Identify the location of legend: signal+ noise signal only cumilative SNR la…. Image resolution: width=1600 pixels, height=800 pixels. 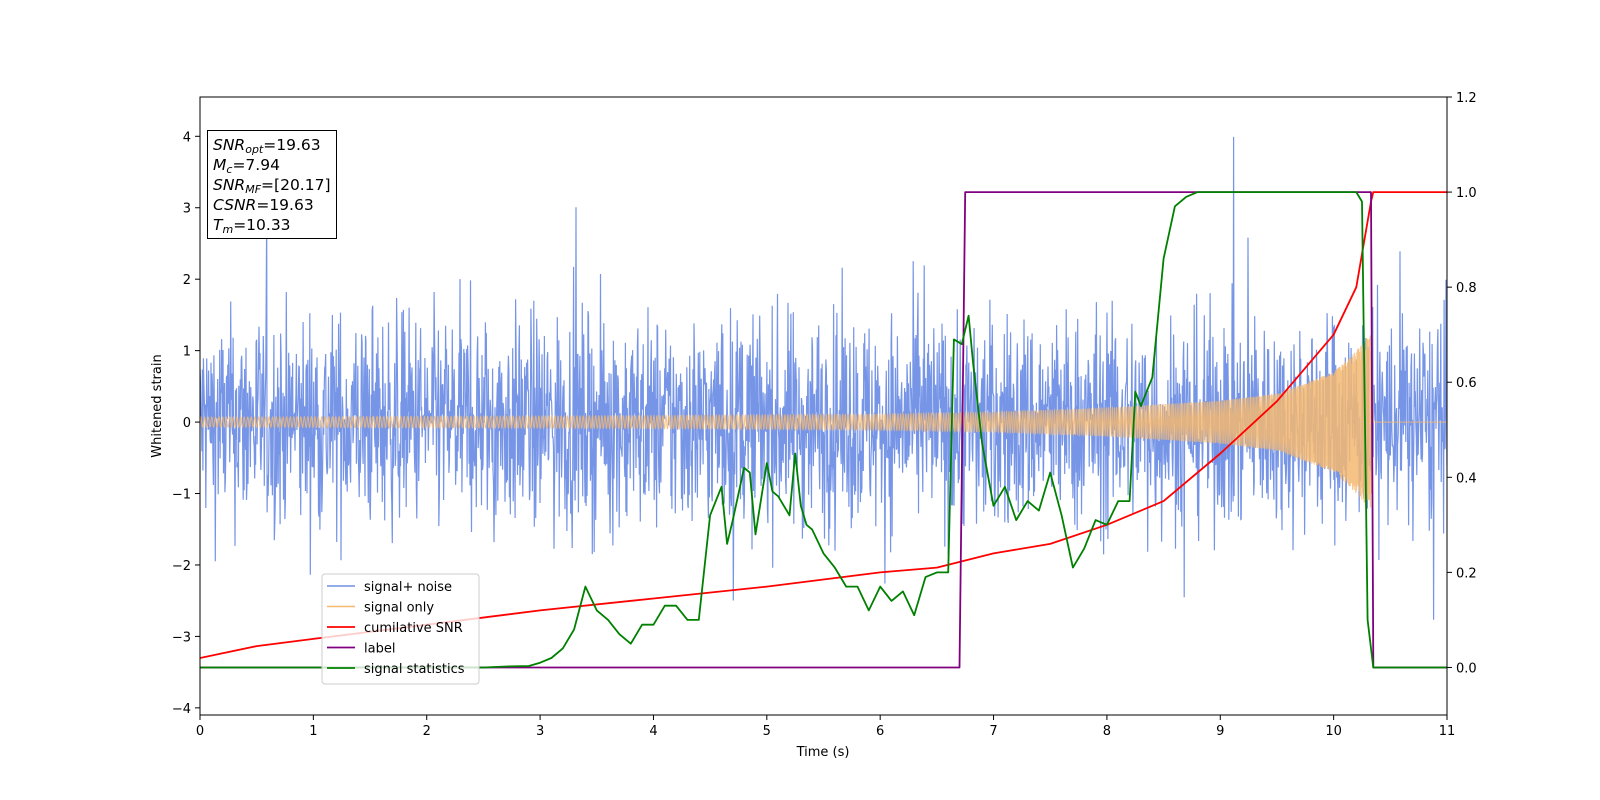
(400, 629).